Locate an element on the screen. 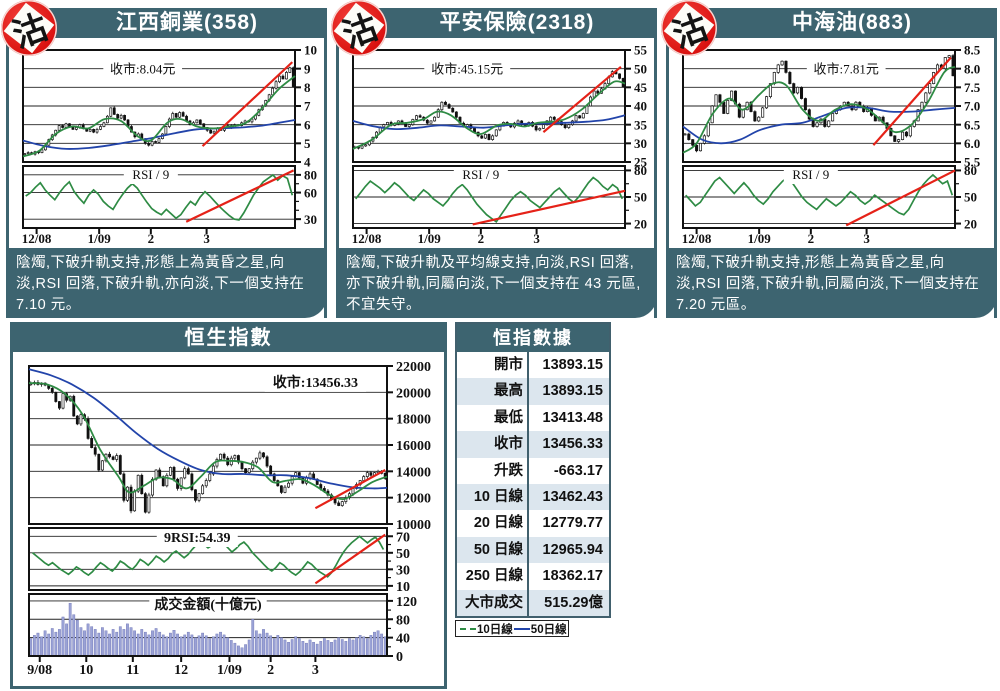 This screenshot has width=1000, height=691. svg-text: 8.0 is located at coordinates (972, 68).